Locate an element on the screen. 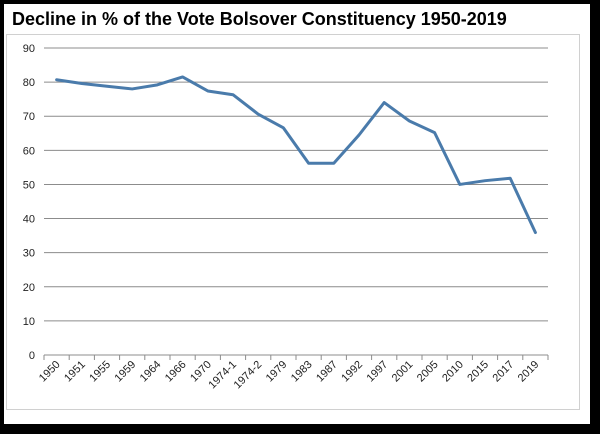  x-tick-label: 2001 is located at coordinates (403, 372).